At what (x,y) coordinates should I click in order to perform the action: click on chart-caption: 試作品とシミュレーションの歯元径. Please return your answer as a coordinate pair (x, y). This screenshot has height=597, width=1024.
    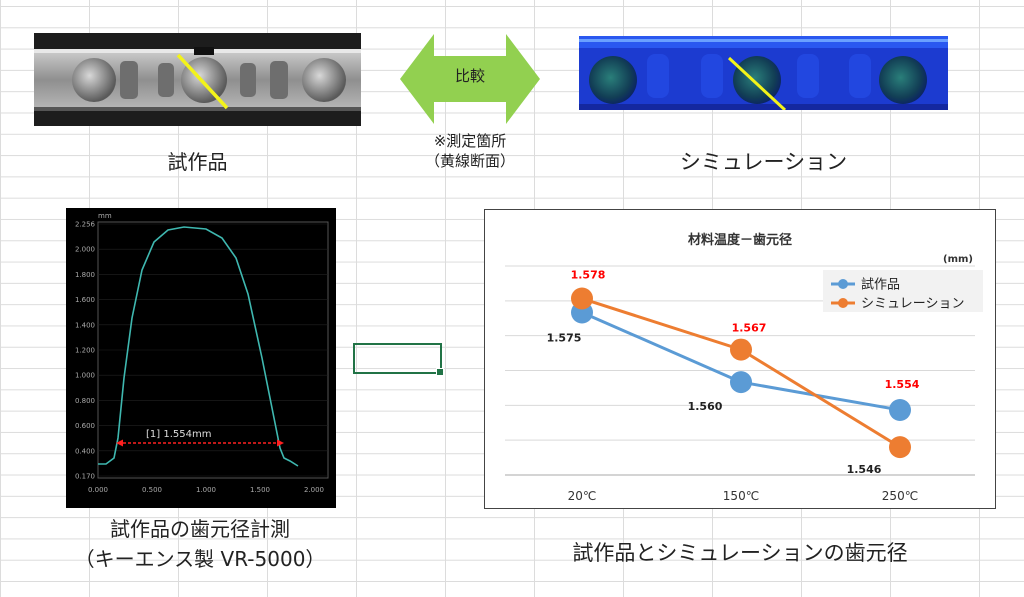
    Looking at the image, I should click on (740, 553).